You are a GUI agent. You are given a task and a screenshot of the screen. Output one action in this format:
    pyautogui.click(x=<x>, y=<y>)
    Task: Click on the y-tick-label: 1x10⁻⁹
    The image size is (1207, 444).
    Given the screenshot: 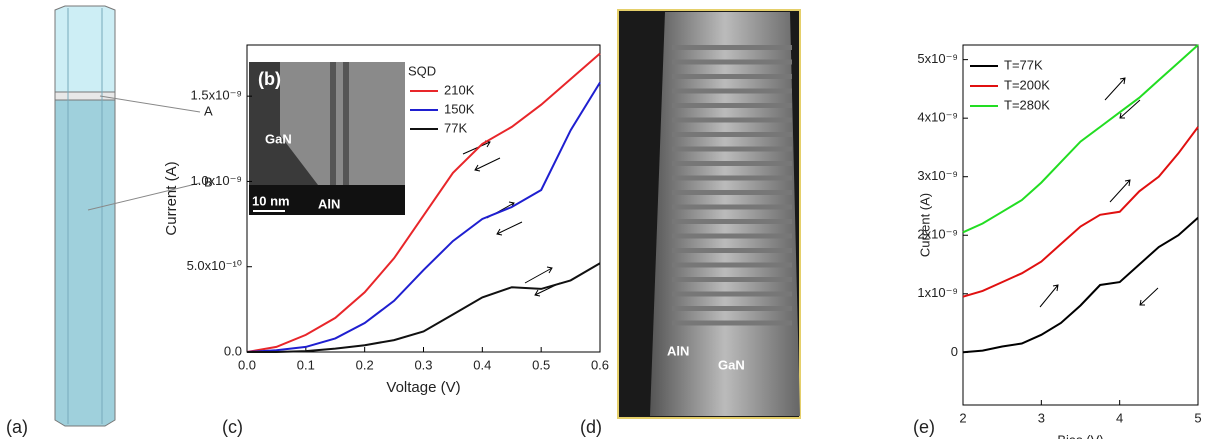 What is the action you would take?
    pyautogui.click(x=937, y=292)
    